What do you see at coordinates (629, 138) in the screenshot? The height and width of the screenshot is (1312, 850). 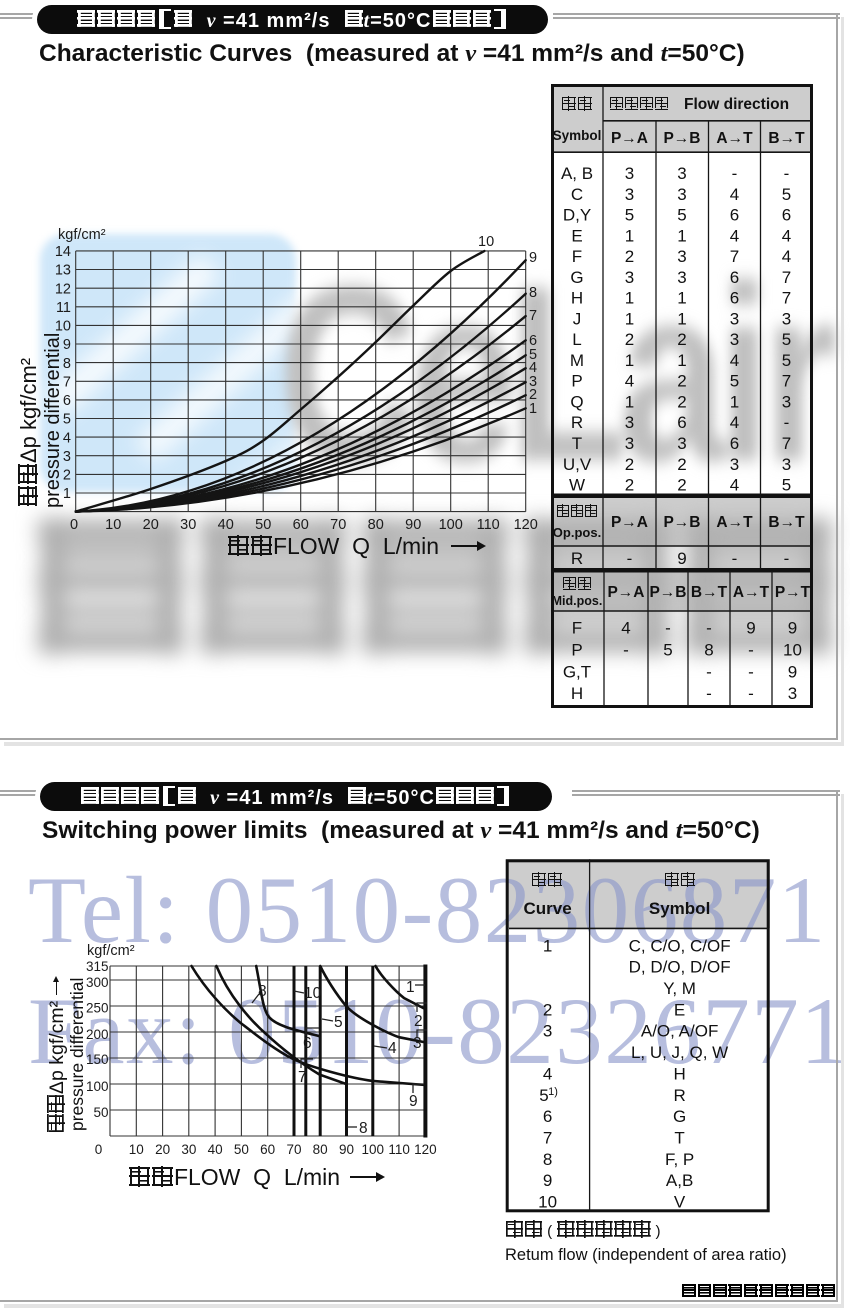 I see `svg-text: P→A` at bounding box center [629, 138].